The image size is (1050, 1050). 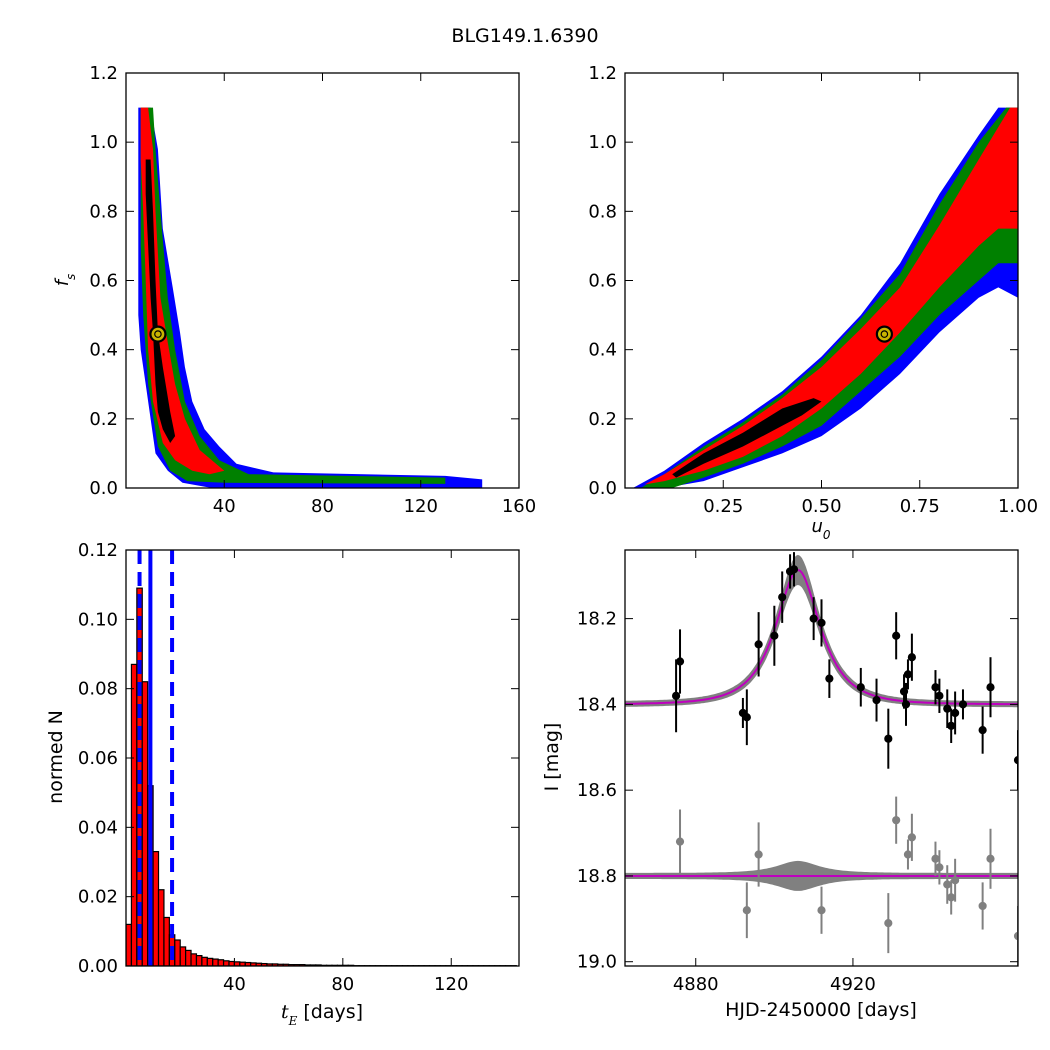 I want to click on histogram-ytick-label: 0.10, so click(x=98, y=619).